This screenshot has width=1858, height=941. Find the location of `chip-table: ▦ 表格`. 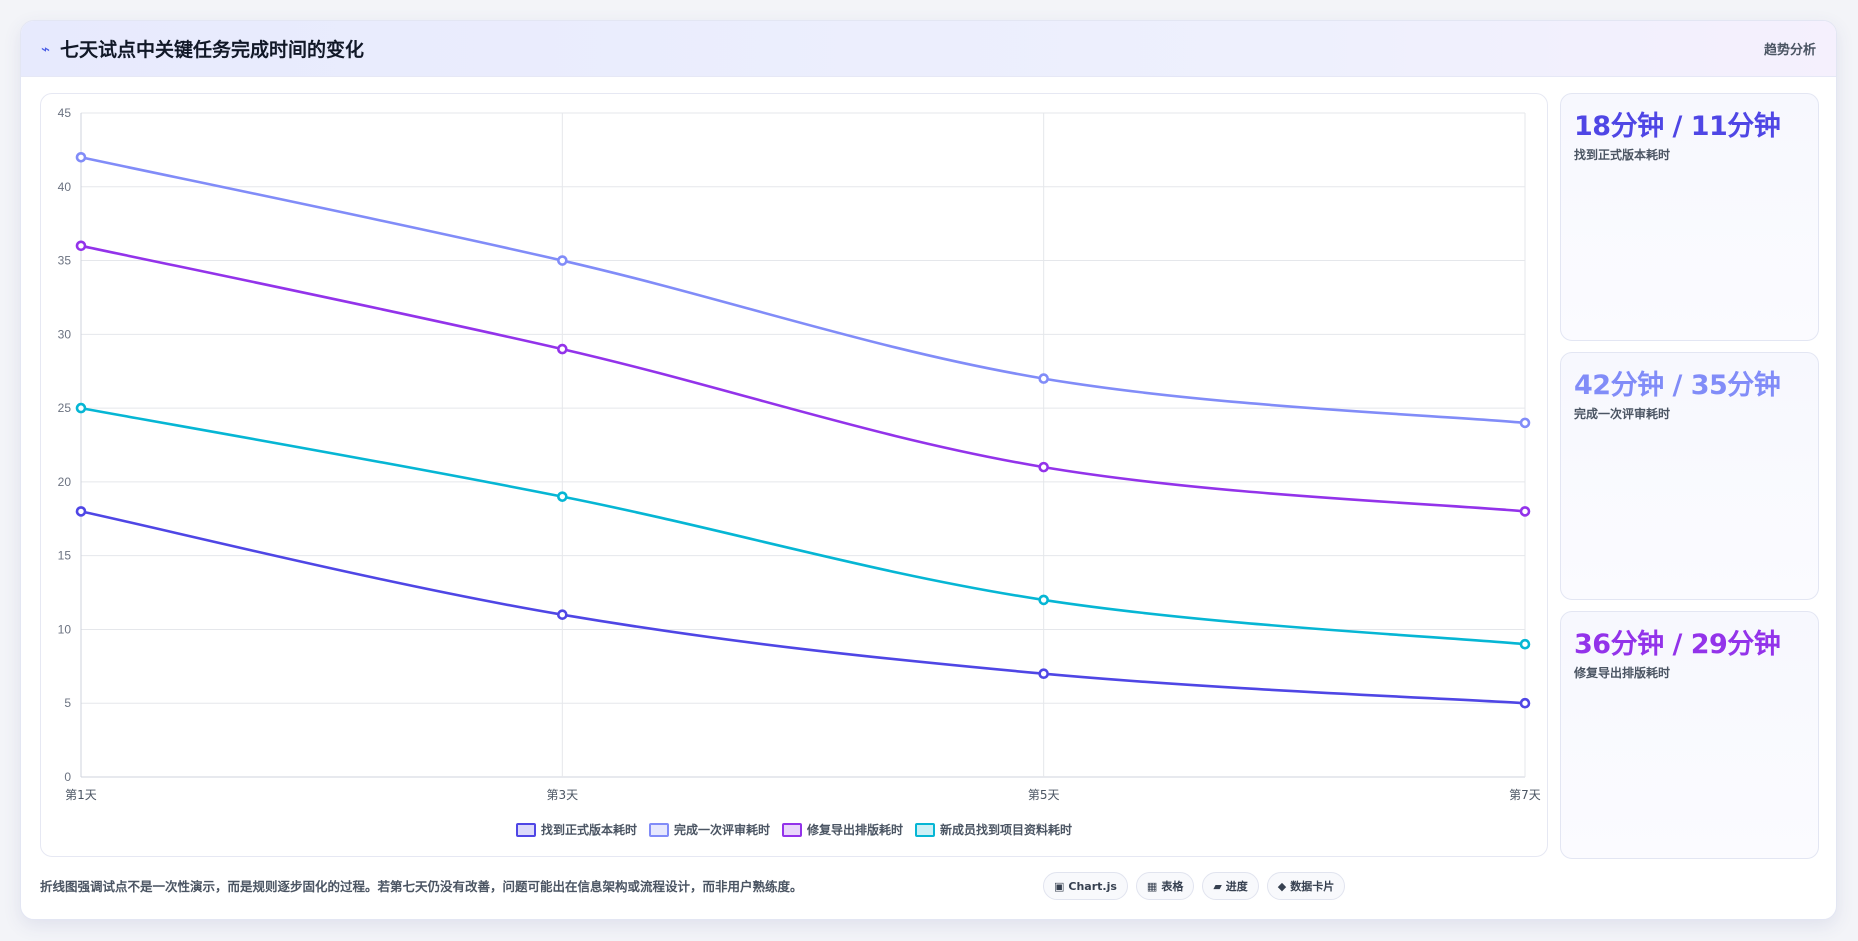

chip-table: ▦ 表格 is located at coordinates (1165, 886).